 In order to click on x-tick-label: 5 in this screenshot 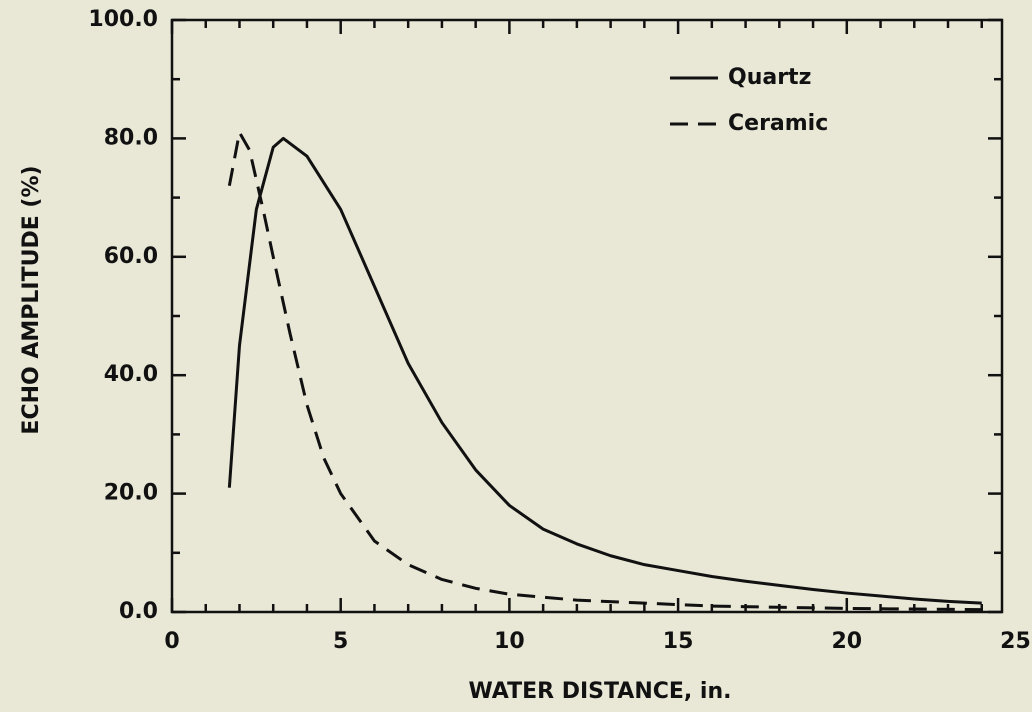, I will do `click(340, 641)`.